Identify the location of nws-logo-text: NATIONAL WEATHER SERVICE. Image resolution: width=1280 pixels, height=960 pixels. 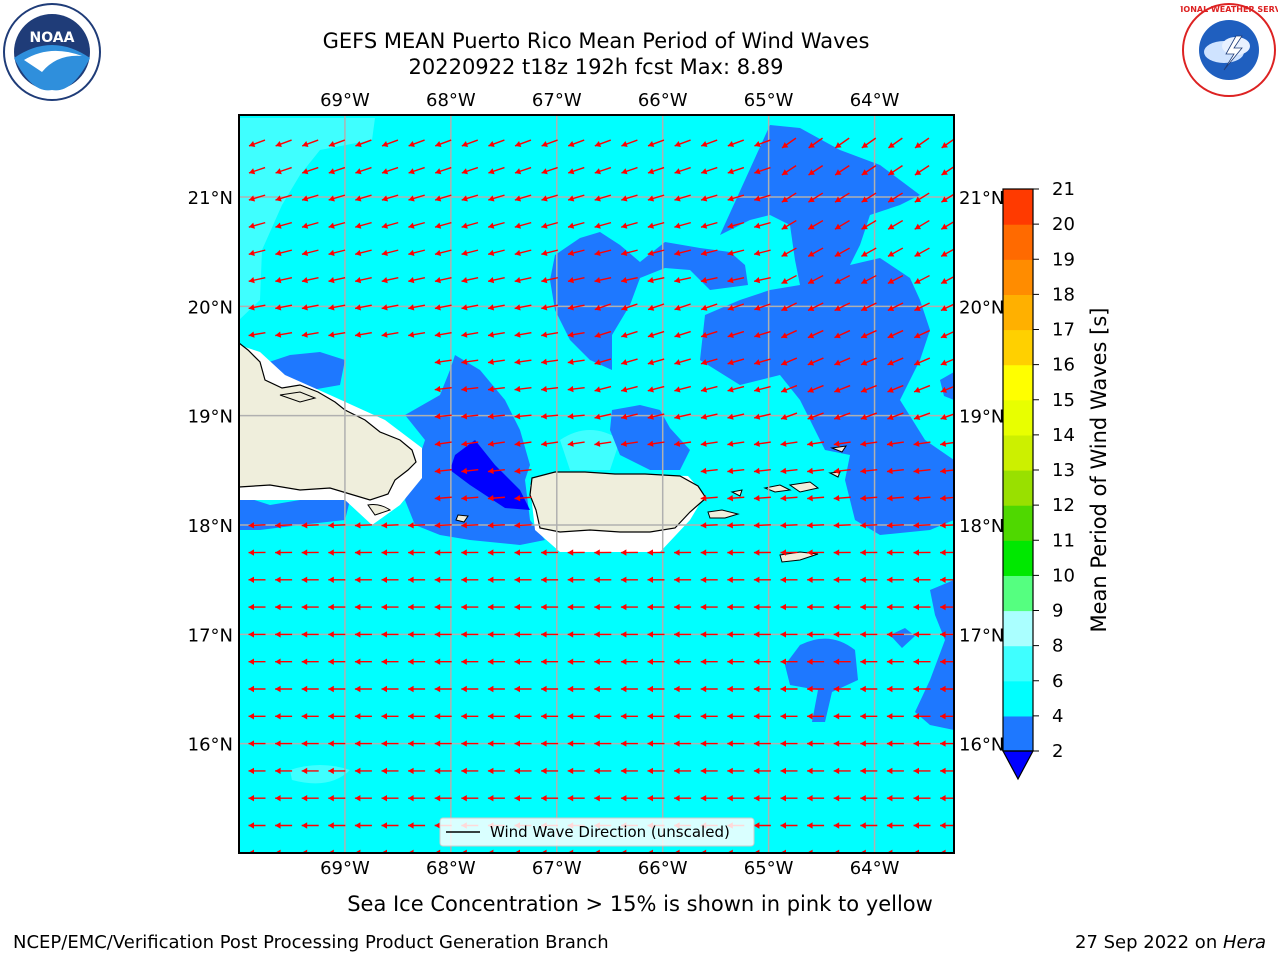
(1229, 9).